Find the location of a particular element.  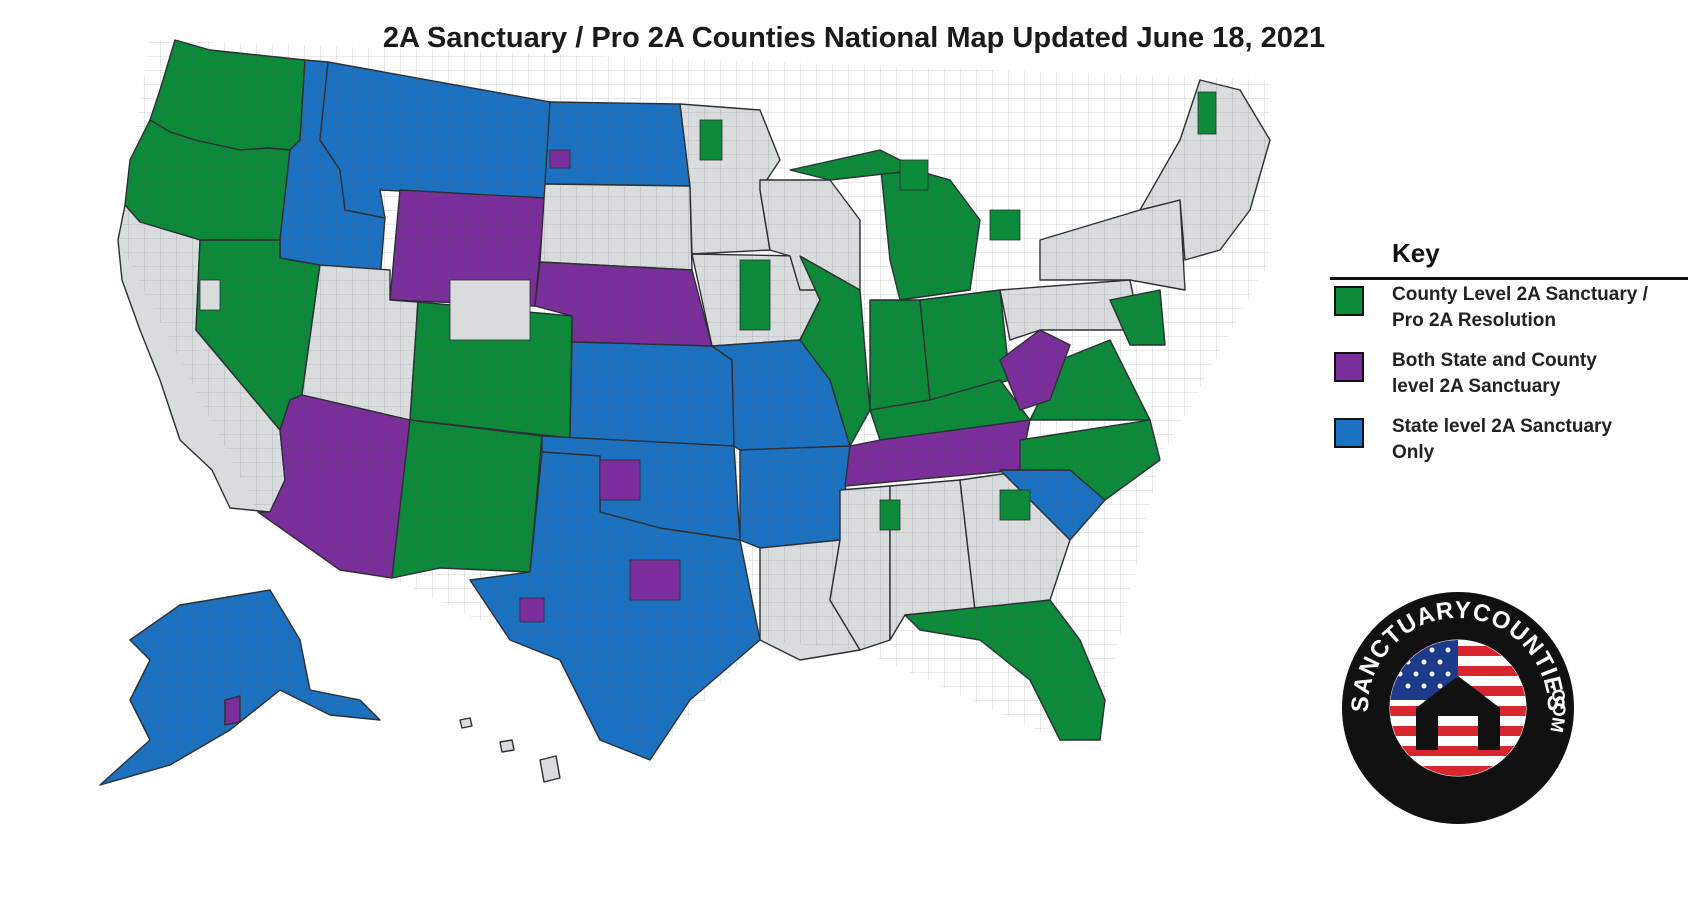

flag-house-icon is located at coordinates (1458, 708).